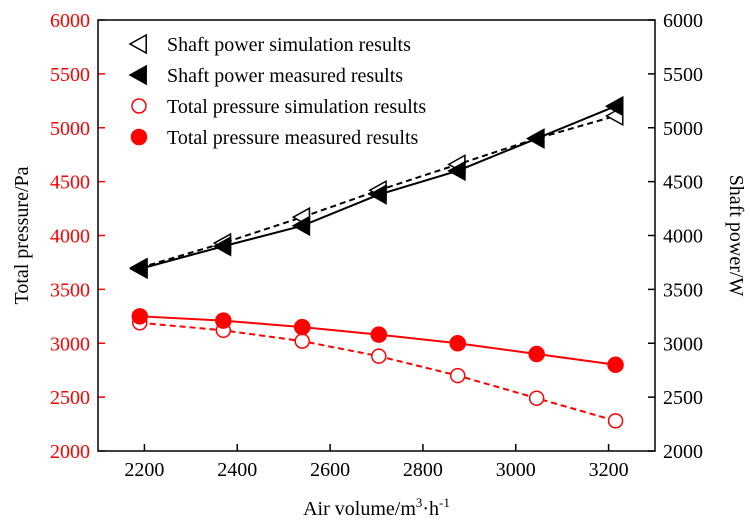 This screenshot has height=529, width=750. I want to click on legend-label-1: Shaft power simulation results, so click(289, 45).